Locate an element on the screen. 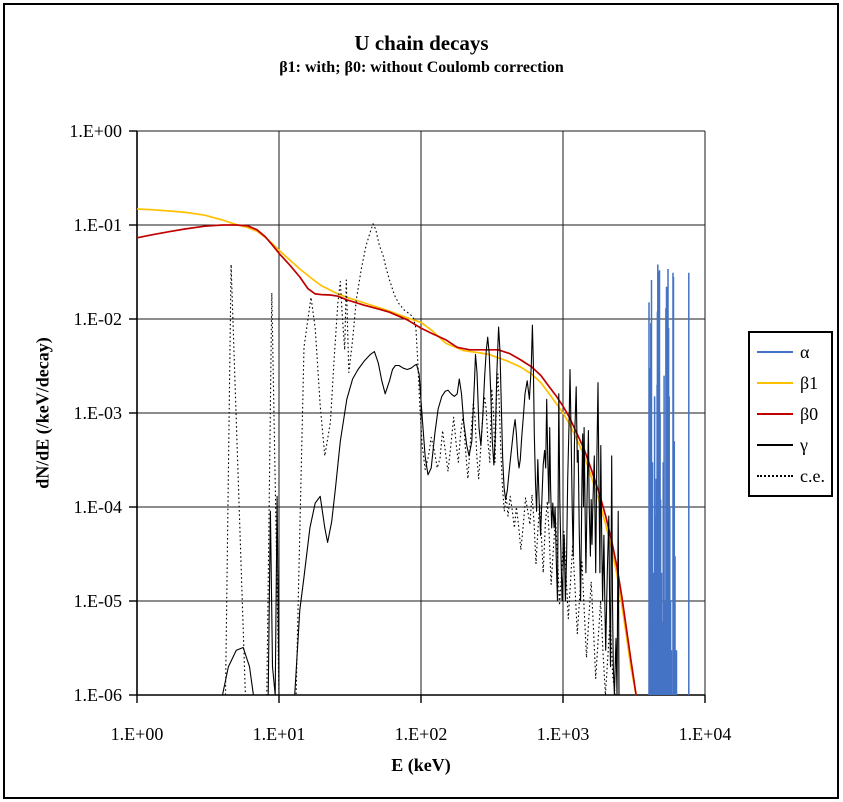 The height and width of the screenshot is (802, 843). legend-item-gamma: γ is located at coordinates (793, 445).